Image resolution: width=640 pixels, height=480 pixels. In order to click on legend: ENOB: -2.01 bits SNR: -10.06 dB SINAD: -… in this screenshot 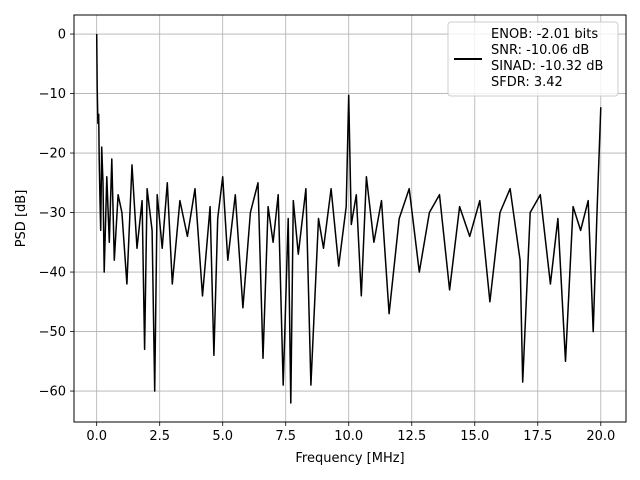, I will do `click(533, 59)`.